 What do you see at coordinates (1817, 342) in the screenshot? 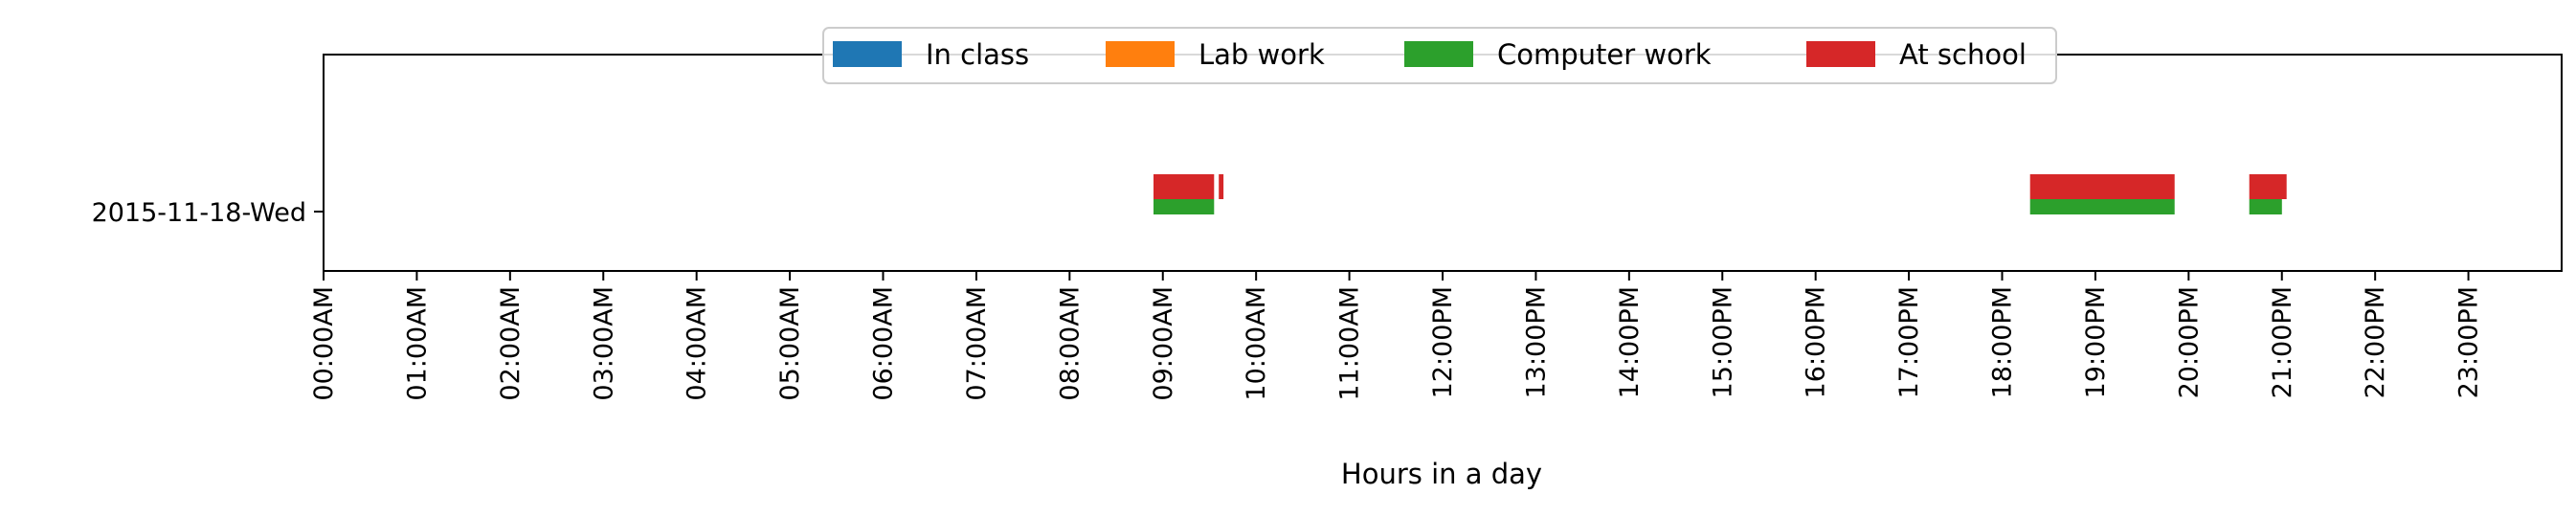
I see `x-tick-label: 16:00PM` at bounding box center [1817, 342].